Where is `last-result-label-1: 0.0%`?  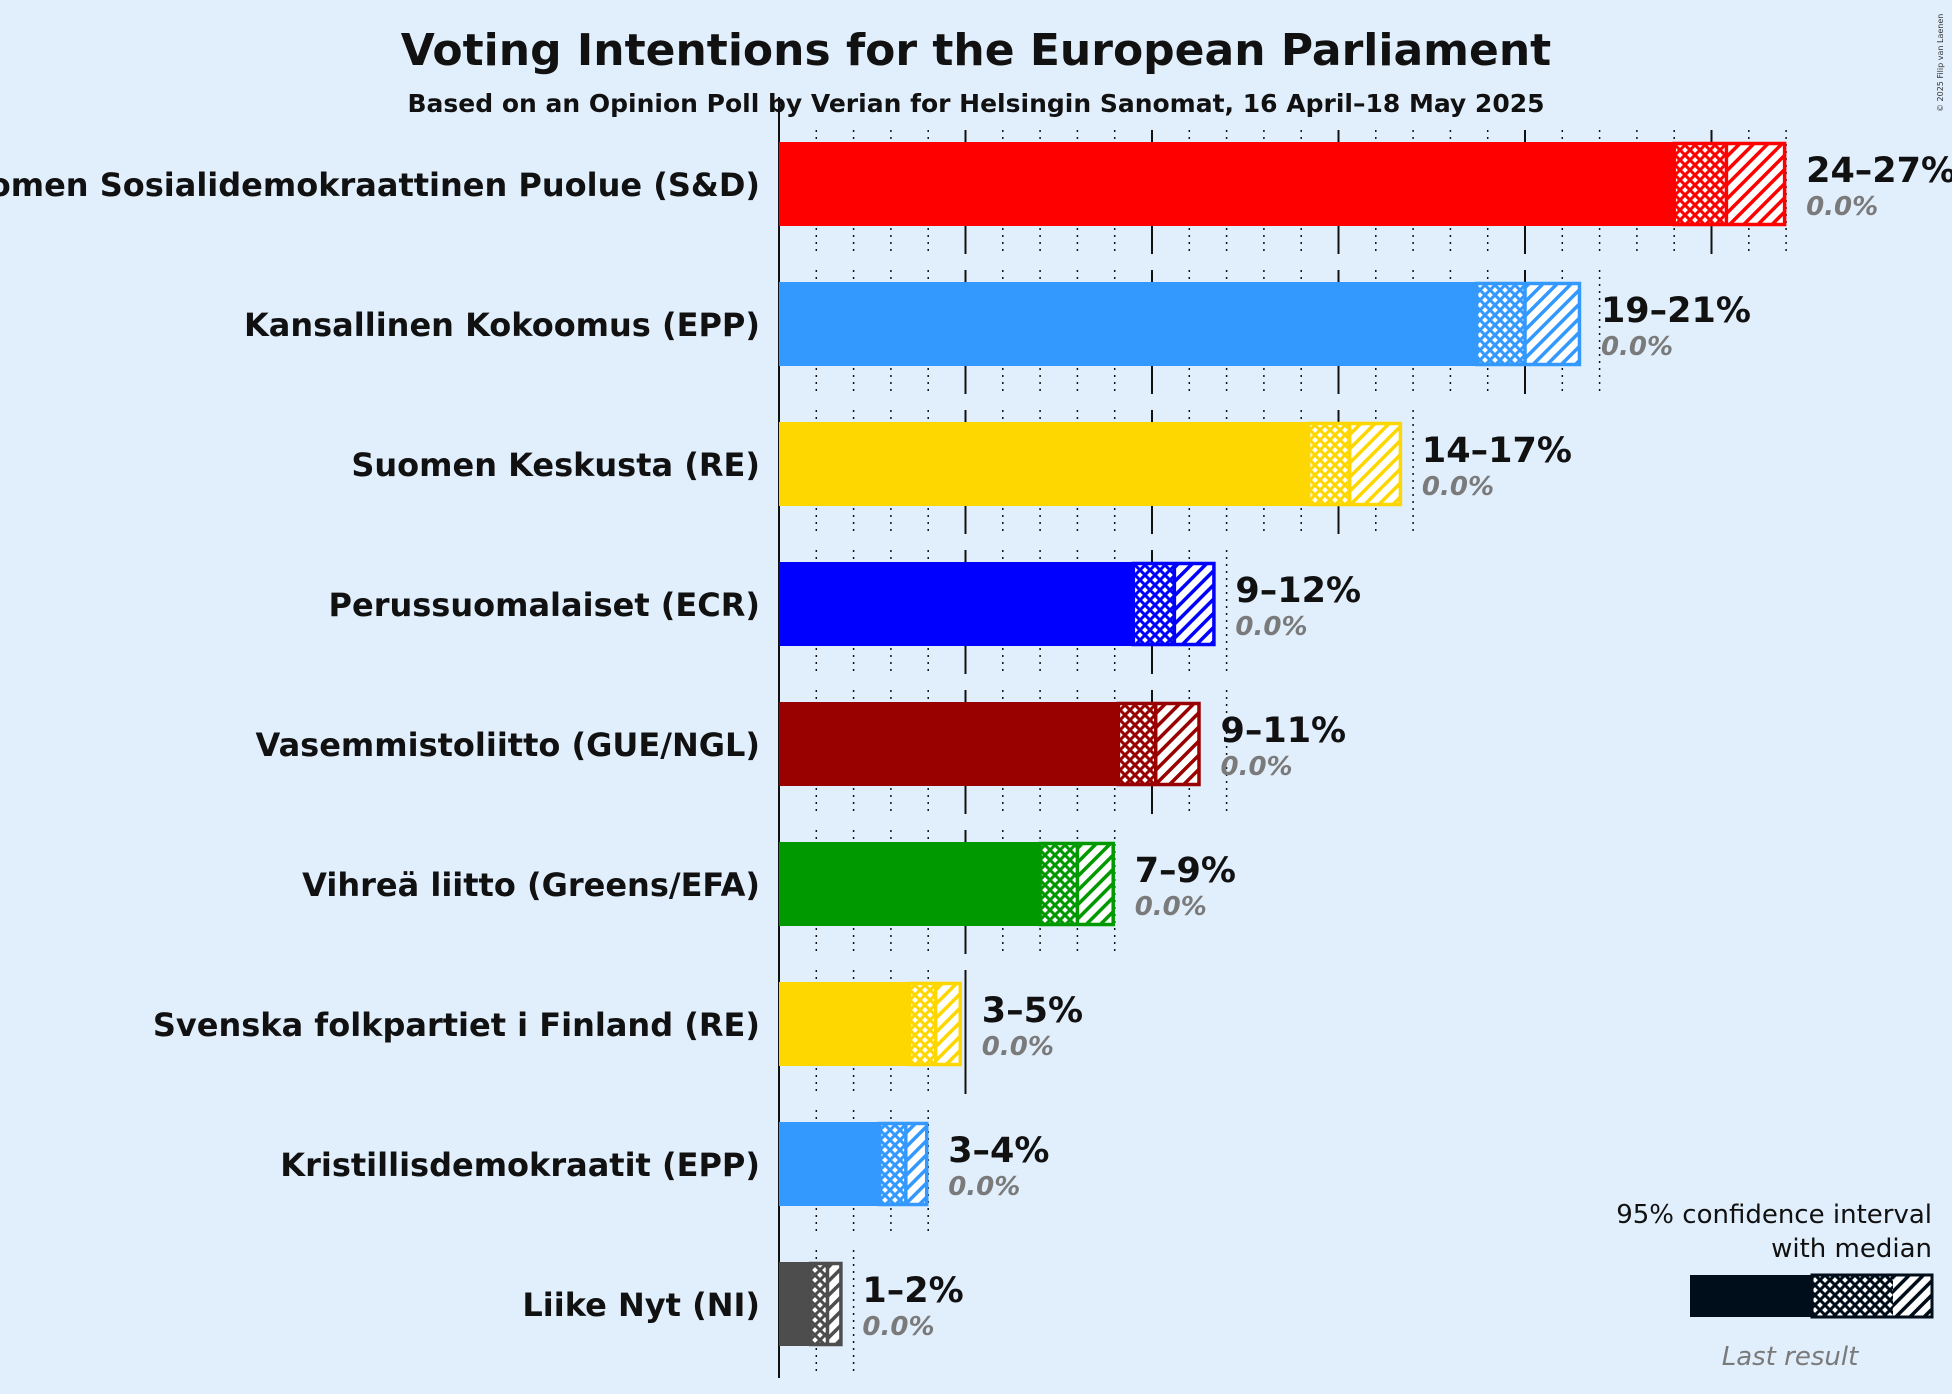
last-result-label-1: 0.0% is located at coordinates (1637, 347).